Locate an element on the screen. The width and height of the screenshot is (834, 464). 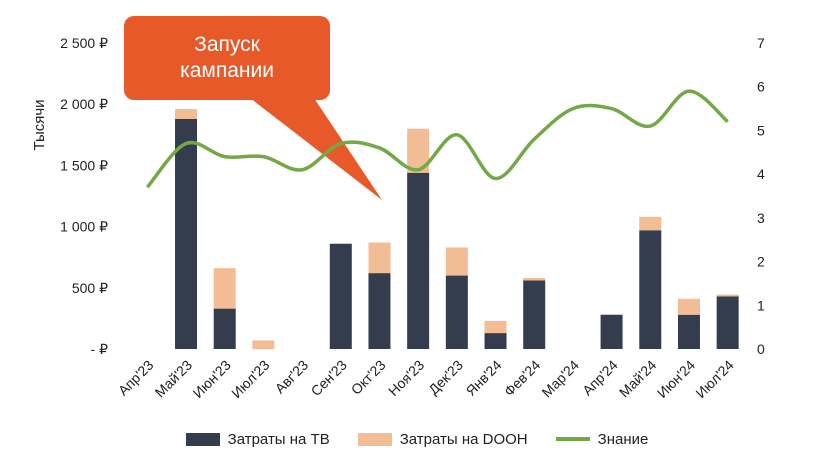
y-axis-left: - ₽ 500 ₽ 1 000 ₽ 1 500 ₽ 2 000 ₽ 2 500 ₽ is located at coordinates (84, 196).